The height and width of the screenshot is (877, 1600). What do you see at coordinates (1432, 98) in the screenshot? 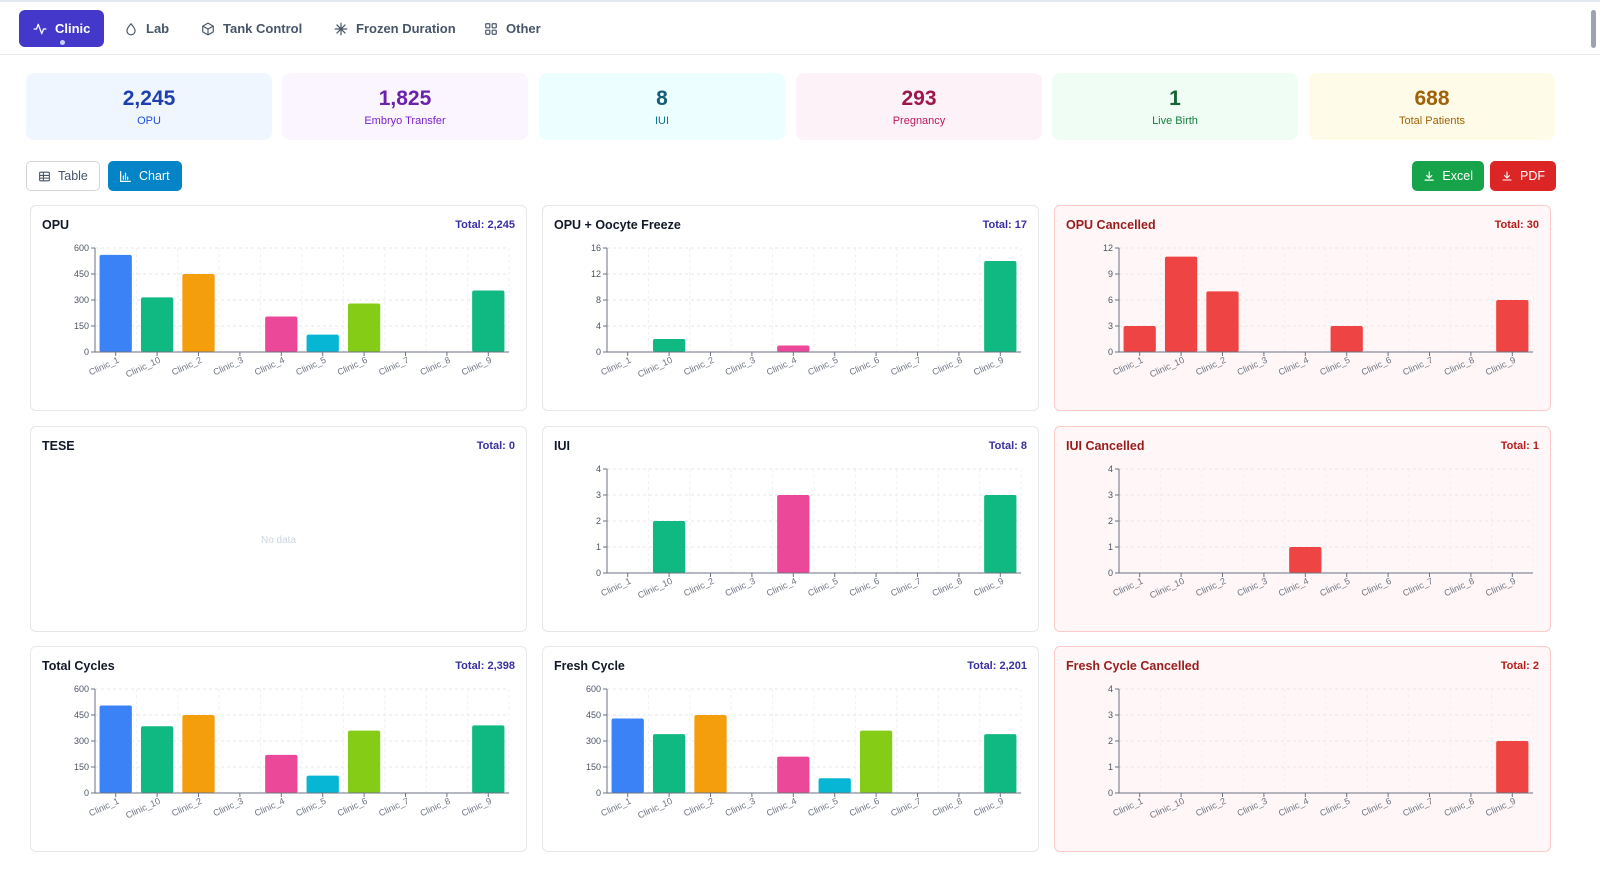
I see `stat-value: 688` at bounding box center [1432, 98].